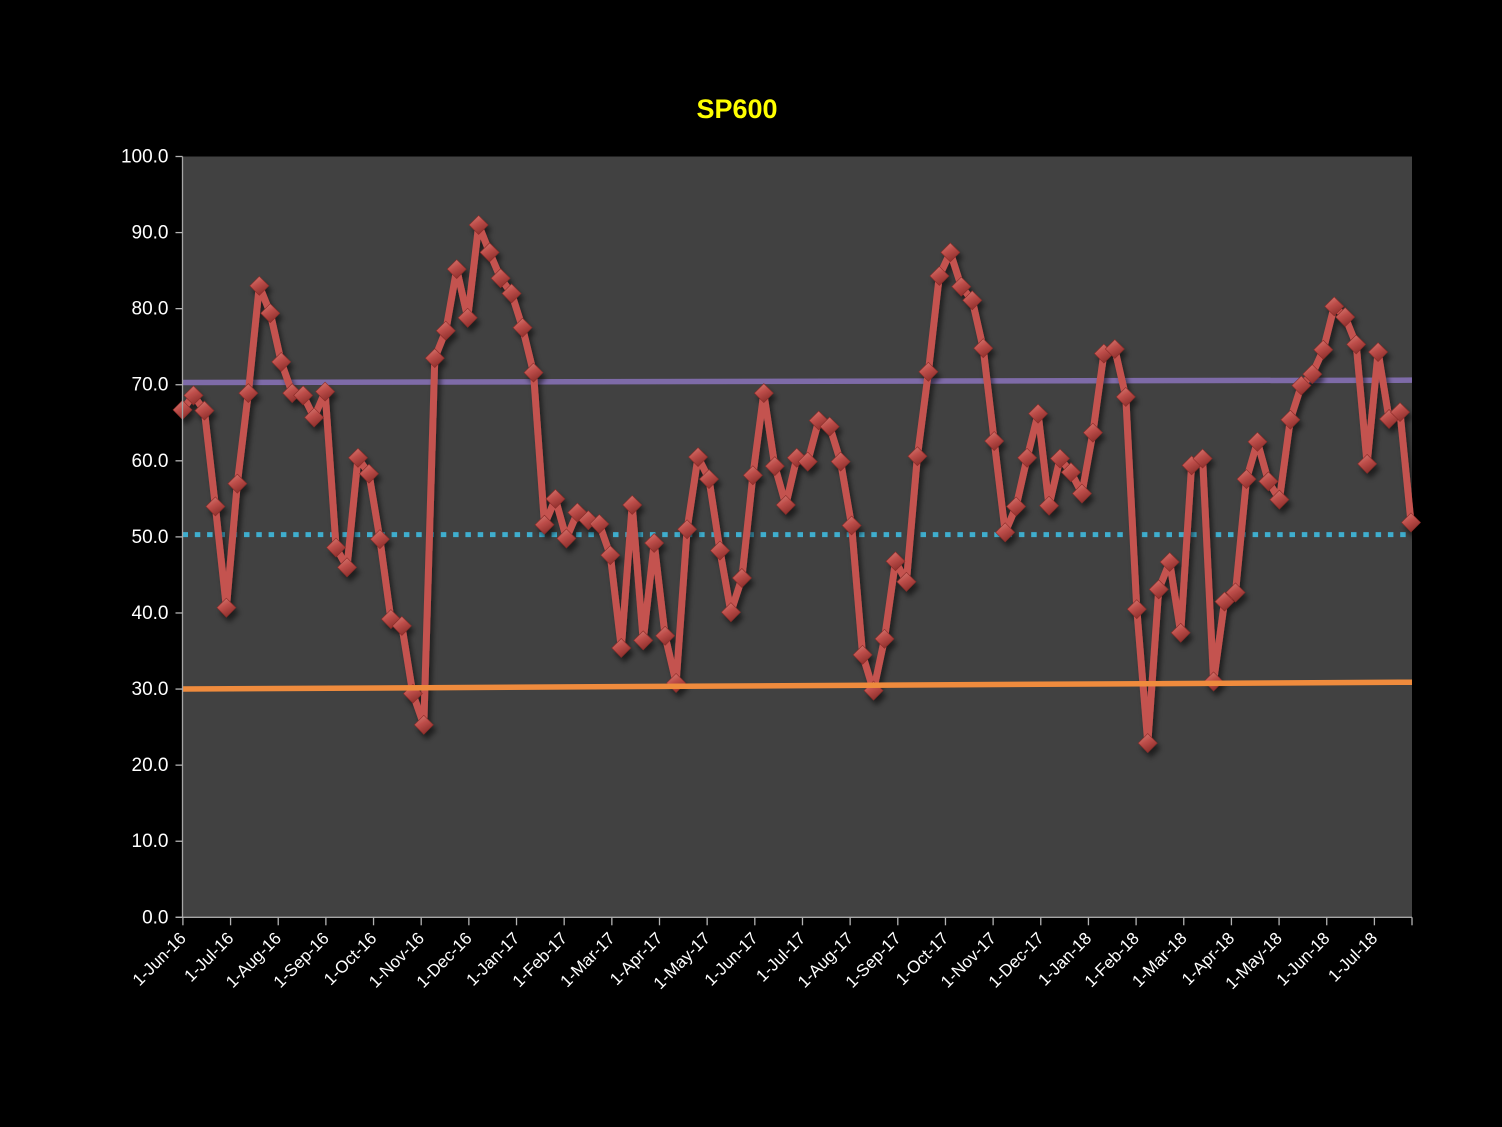 The height and width of the screenshot is (1127, 1502). Describe the element at coordinates (731, 959) in the screenshot. I see `x-axis-label: 1-Jun-17` at that location.